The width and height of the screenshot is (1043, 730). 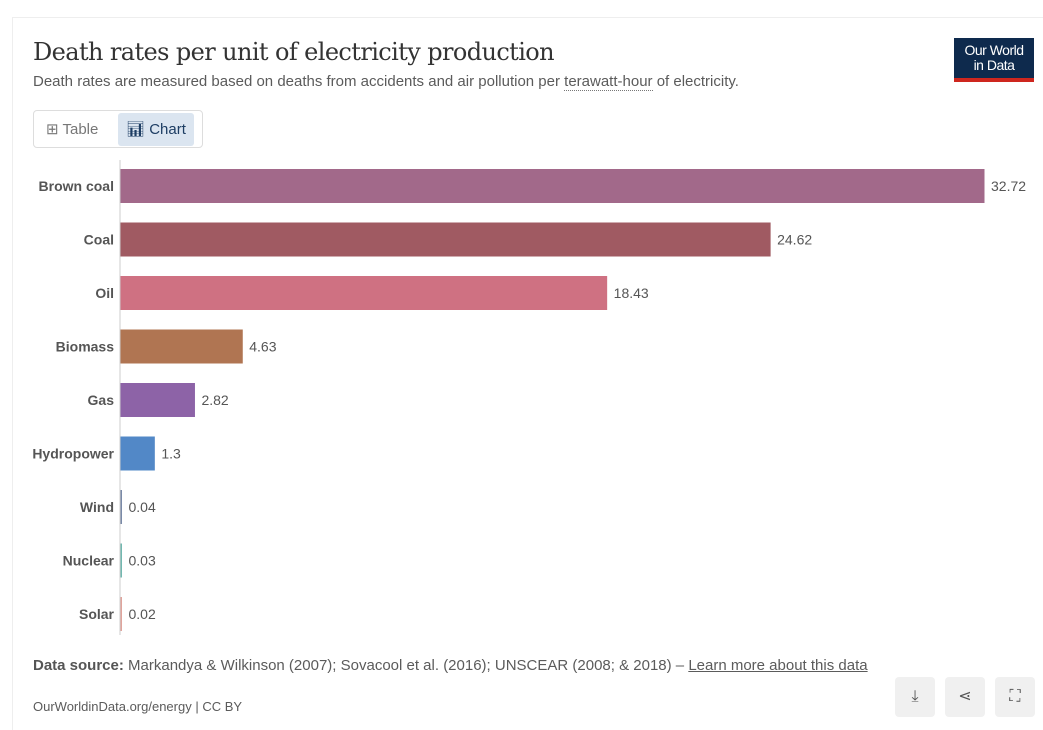 I want to click on value-label: 0.03, so click(x=142, y=561).